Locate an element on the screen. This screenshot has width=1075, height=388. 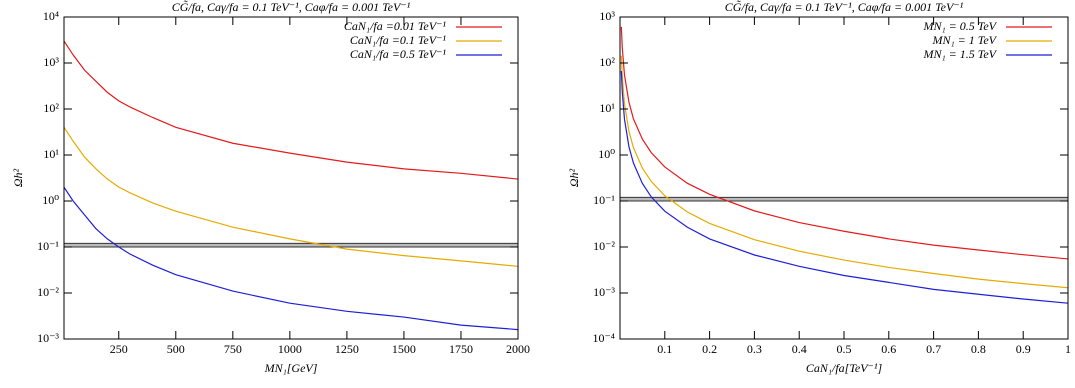
x-tick-label: 1250 is located at coordinates (347, 349).